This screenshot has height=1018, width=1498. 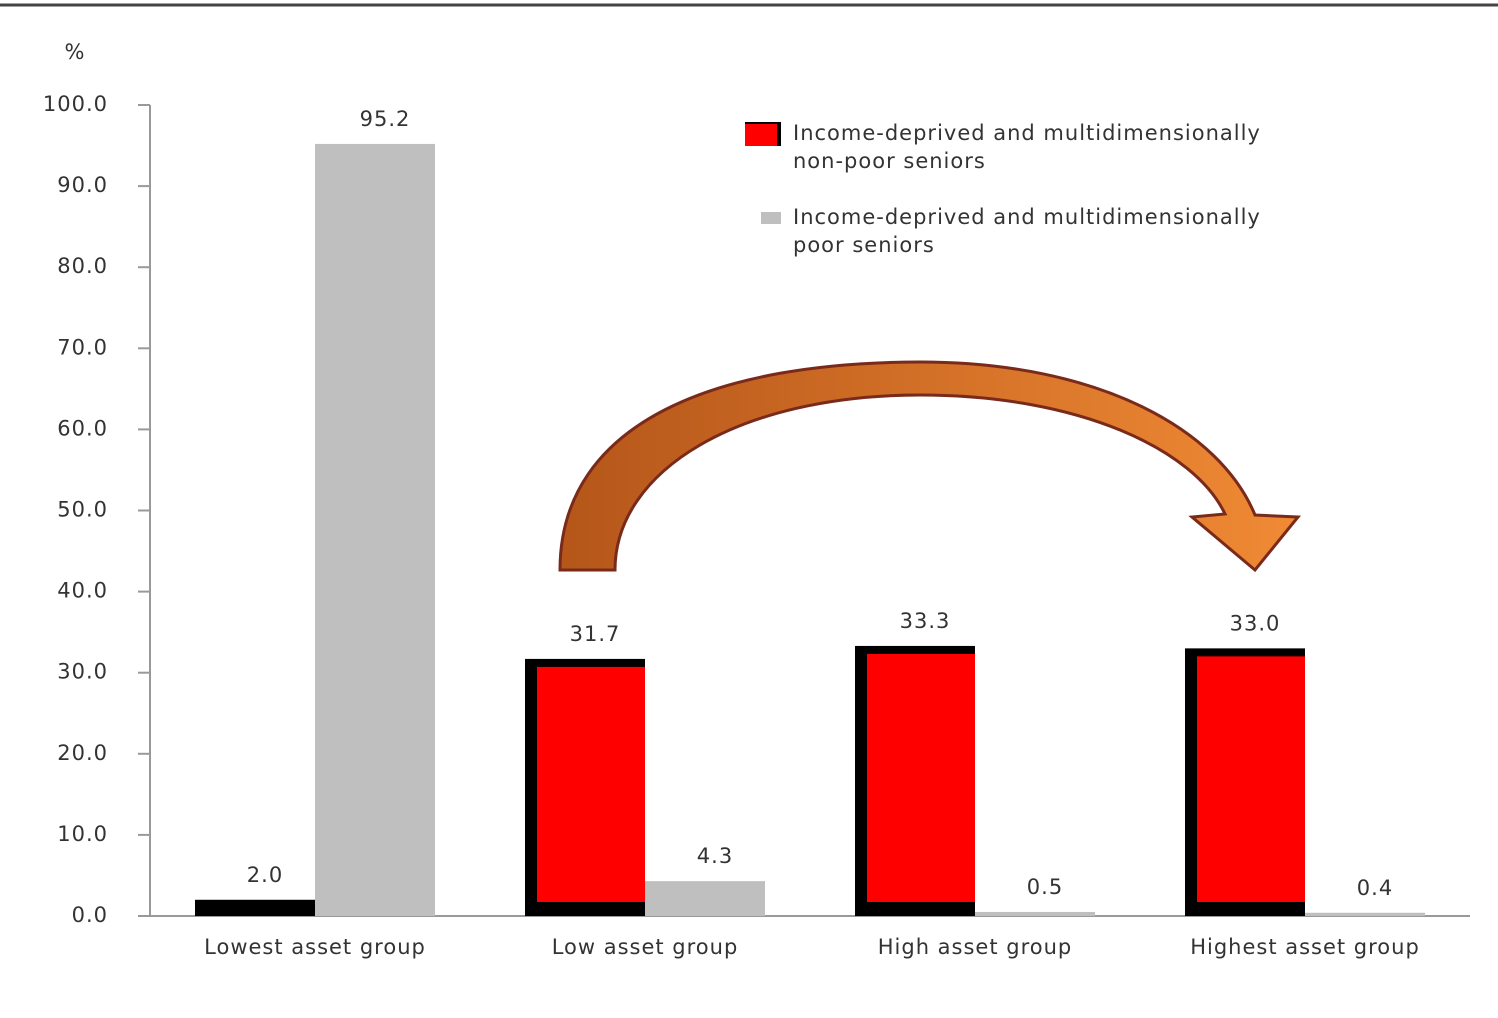 What do you see at coordinates (1255, 623) in the screenshot?
I see `value-label: 33.0` at bounding box center [1255, 623].